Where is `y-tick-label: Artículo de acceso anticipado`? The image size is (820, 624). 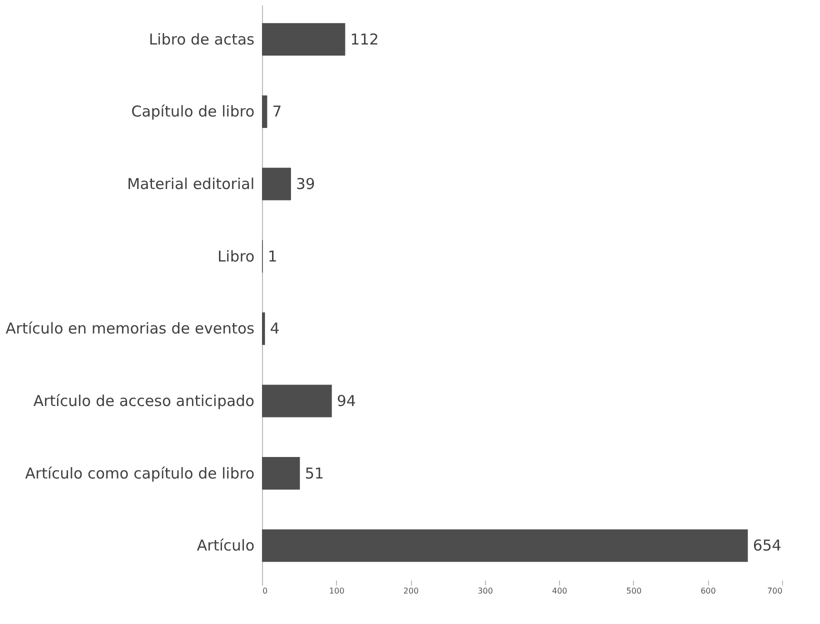 y-tick-label: Artículo de acceso anticipado is located at coordinates (143, 401).